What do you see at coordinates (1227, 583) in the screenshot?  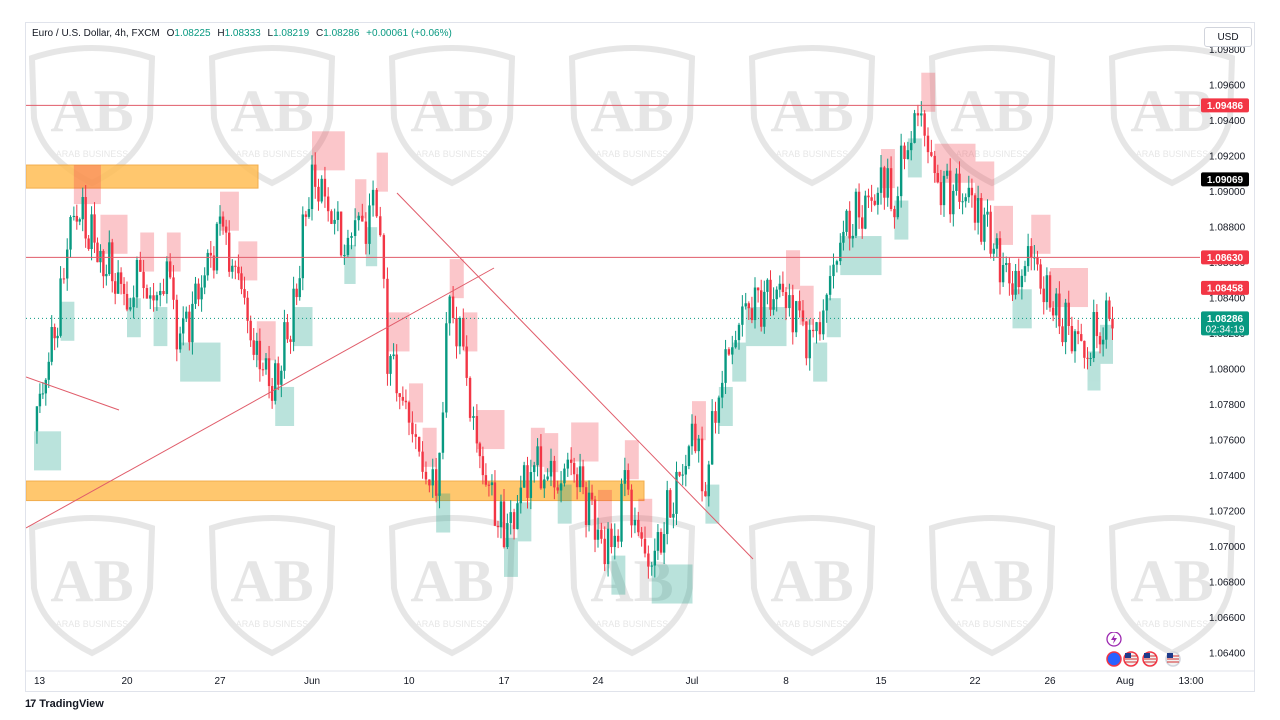 I see `y-tick-label: 1.06800` at bounding box center [1227, 583].